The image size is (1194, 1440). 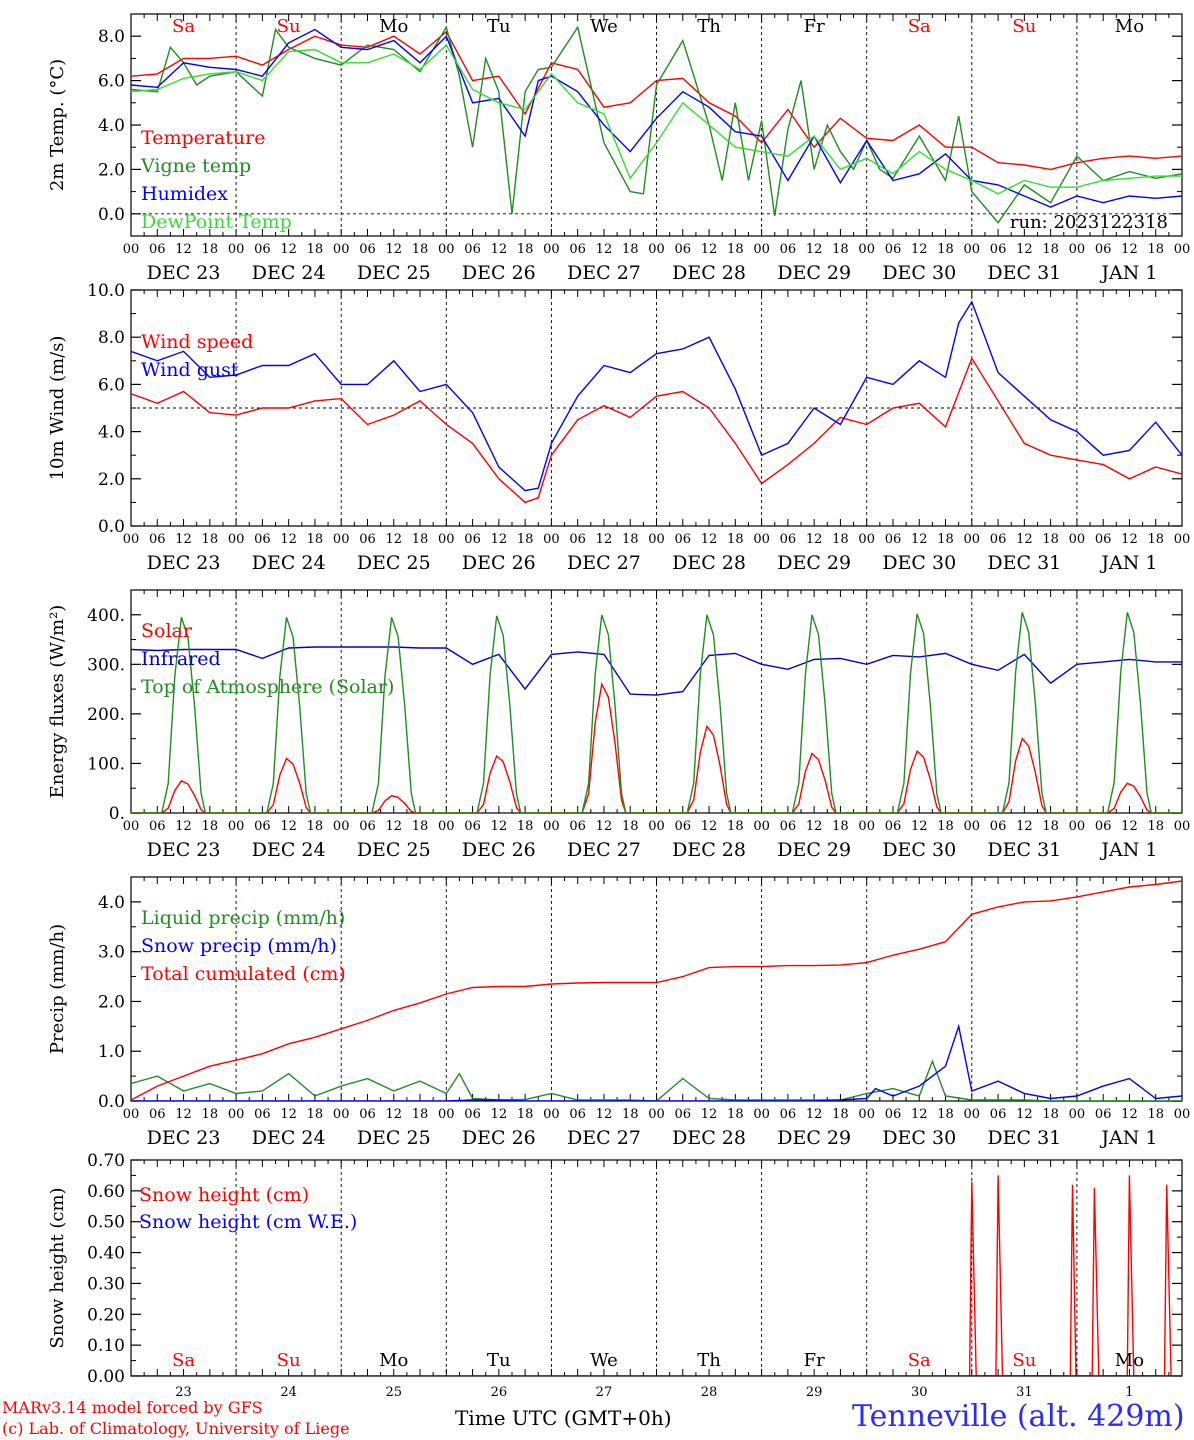 I want to click on day-number-label: 26, so click(x=499, y=1392).